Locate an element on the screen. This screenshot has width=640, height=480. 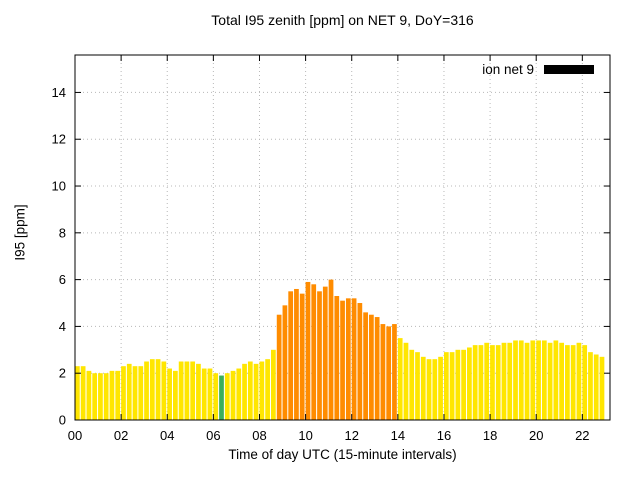
x-tick-label: 20 is located at coordinates (536, 435).